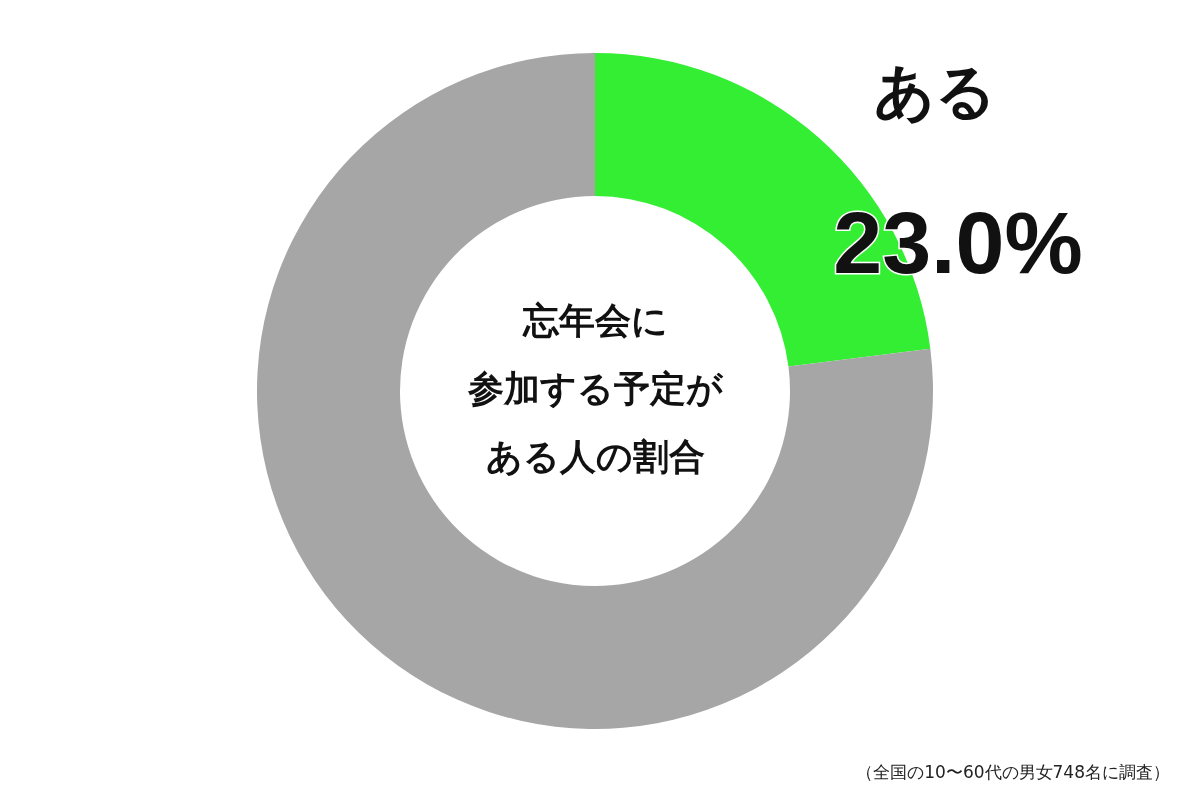 The height and width of the screenshot is (800, 1200). I want to click on text: （全国の10〜60代の男女748名に調査）, so click(1013, 772).